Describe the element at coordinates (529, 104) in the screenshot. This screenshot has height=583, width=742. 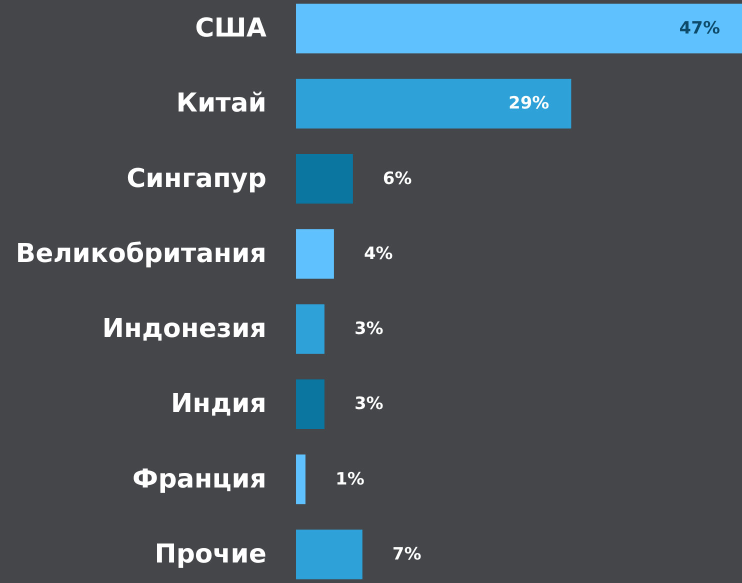
I see `data-label: 29%` at that location.